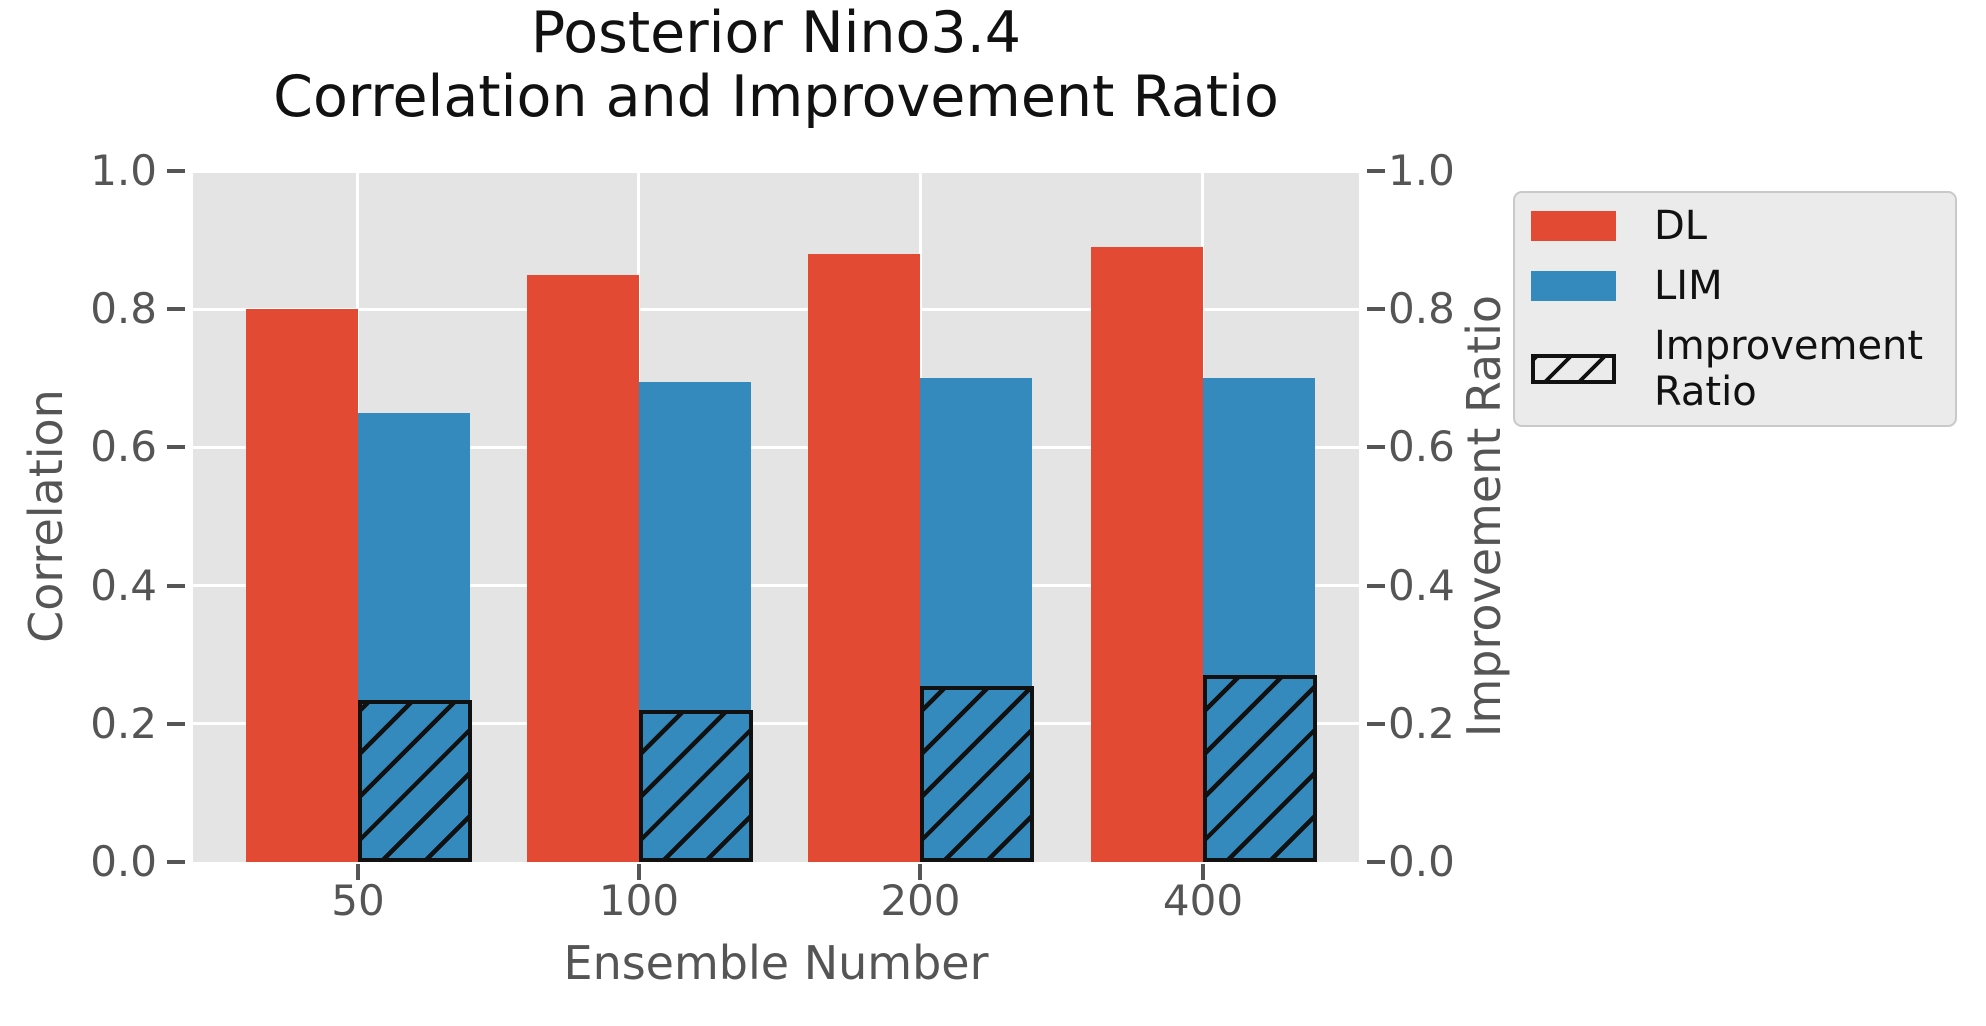 The width and height of the screenshot is (1986, 1026). What do you see at coordinates (1484, 516) in the screenshot?
I see `y-axis-label-right: Improvement Ratio` at bounding box center [1484, 516].